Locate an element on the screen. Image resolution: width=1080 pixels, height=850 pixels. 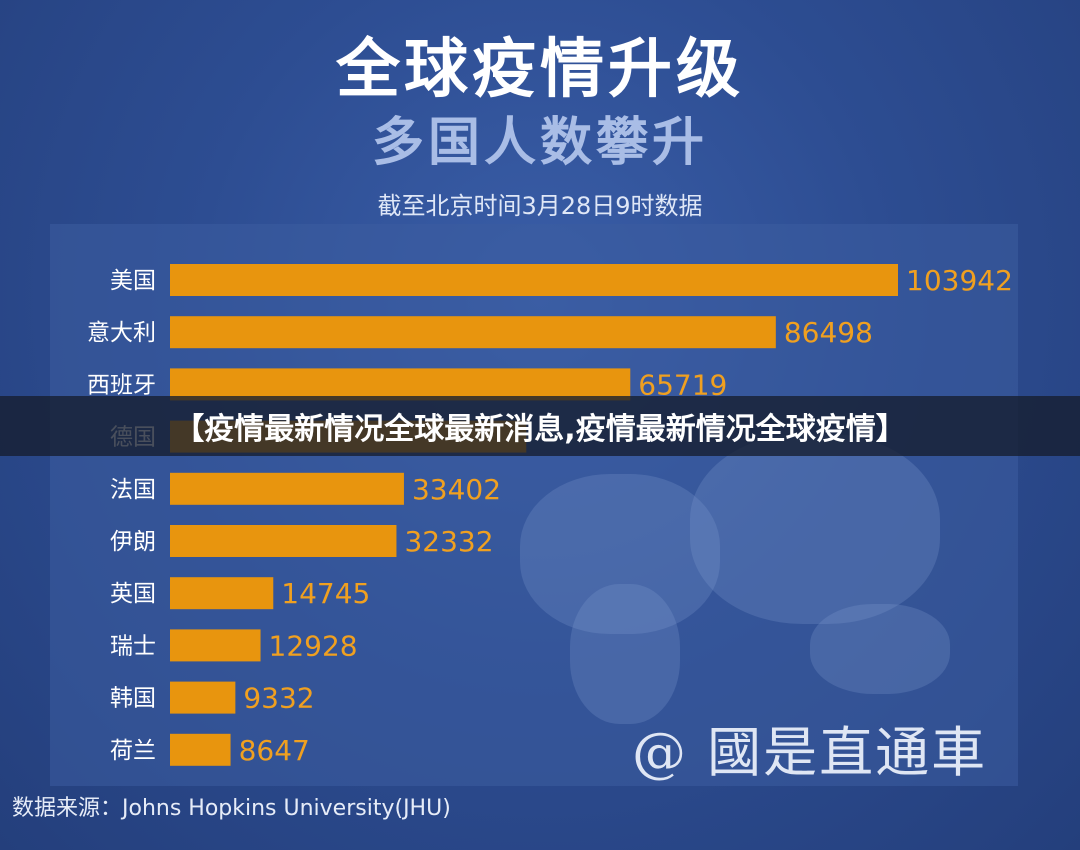
value-label: 65719 is located at coordinates (682, 384).